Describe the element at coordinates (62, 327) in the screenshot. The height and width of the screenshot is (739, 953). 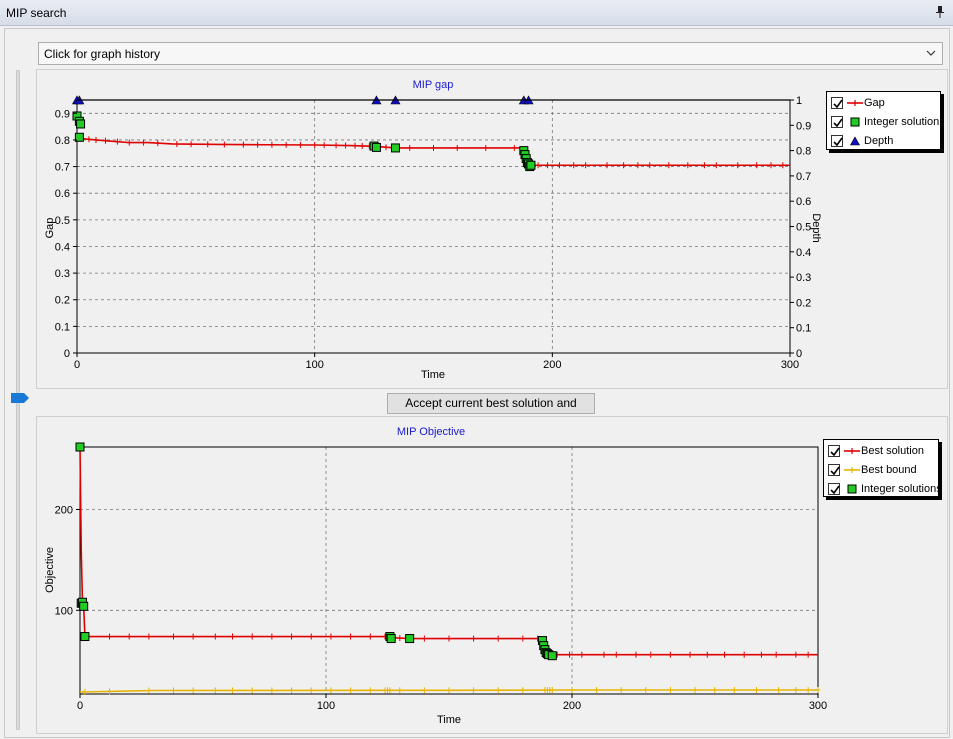
I see `gap-ytick-label: 0.1` at that location.